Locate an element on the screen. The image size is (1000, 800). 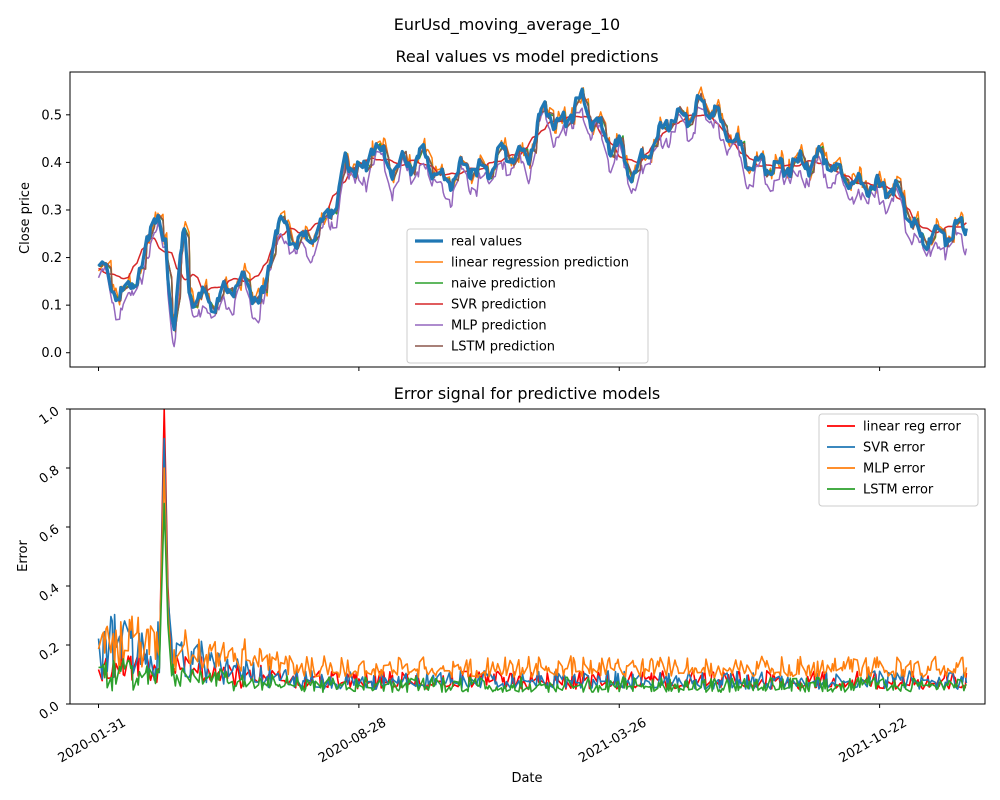
error-x-tick-label: 2020-08-28 is located at coordinates (352, 740).